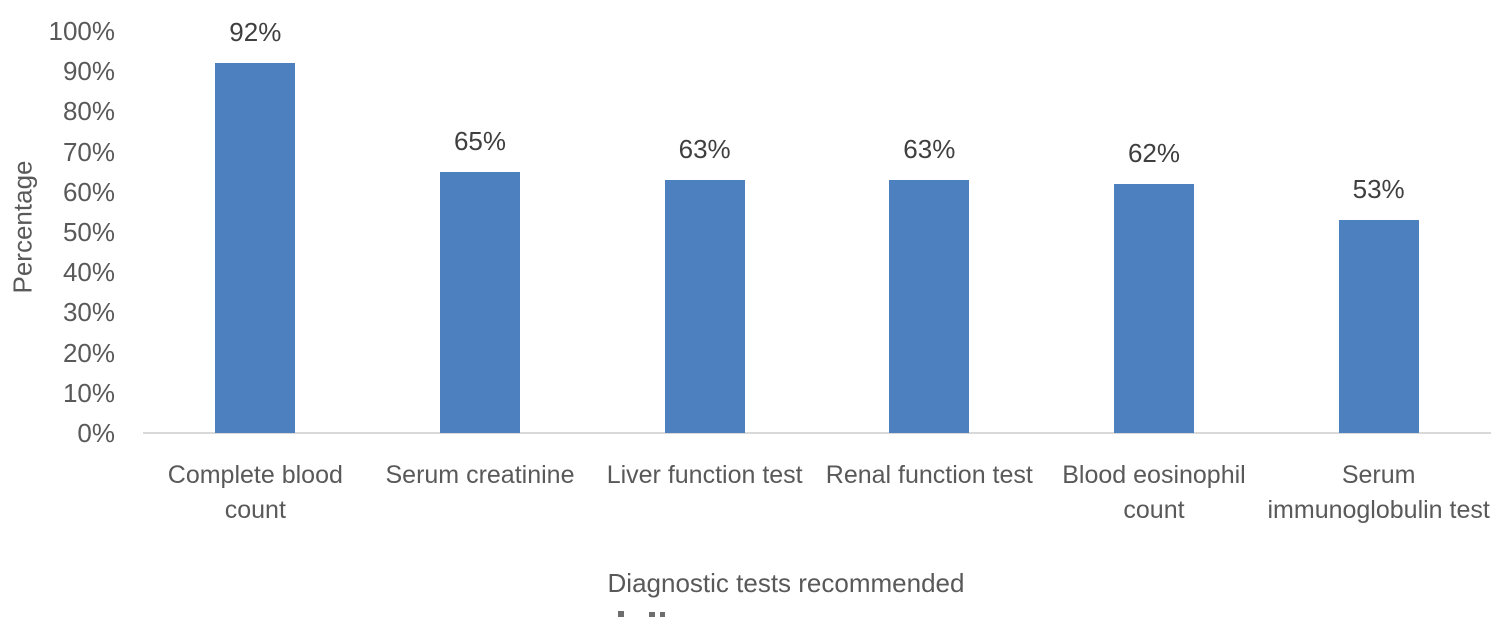 This screenshot has height=617, width=1500. Describe the element at coordinates (88, 191) in the screenshot. I see `y-tick-label: 60%` at that location.